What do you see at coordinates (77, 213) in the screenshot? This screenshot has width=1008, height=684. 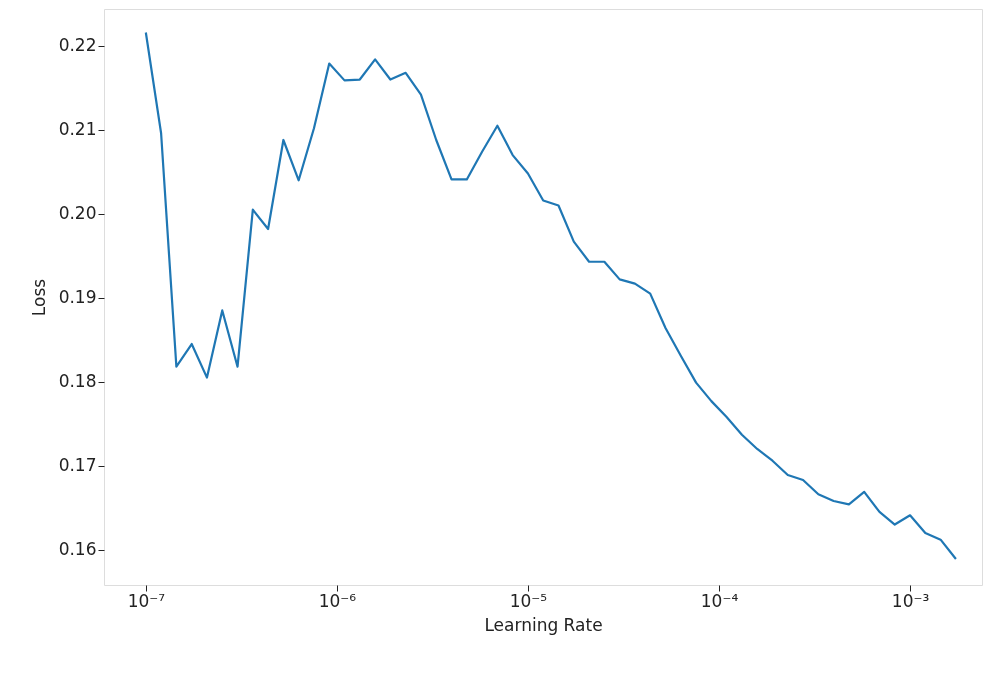 I see `y-tick-label: 0.20` at bounding box center [77, 213].